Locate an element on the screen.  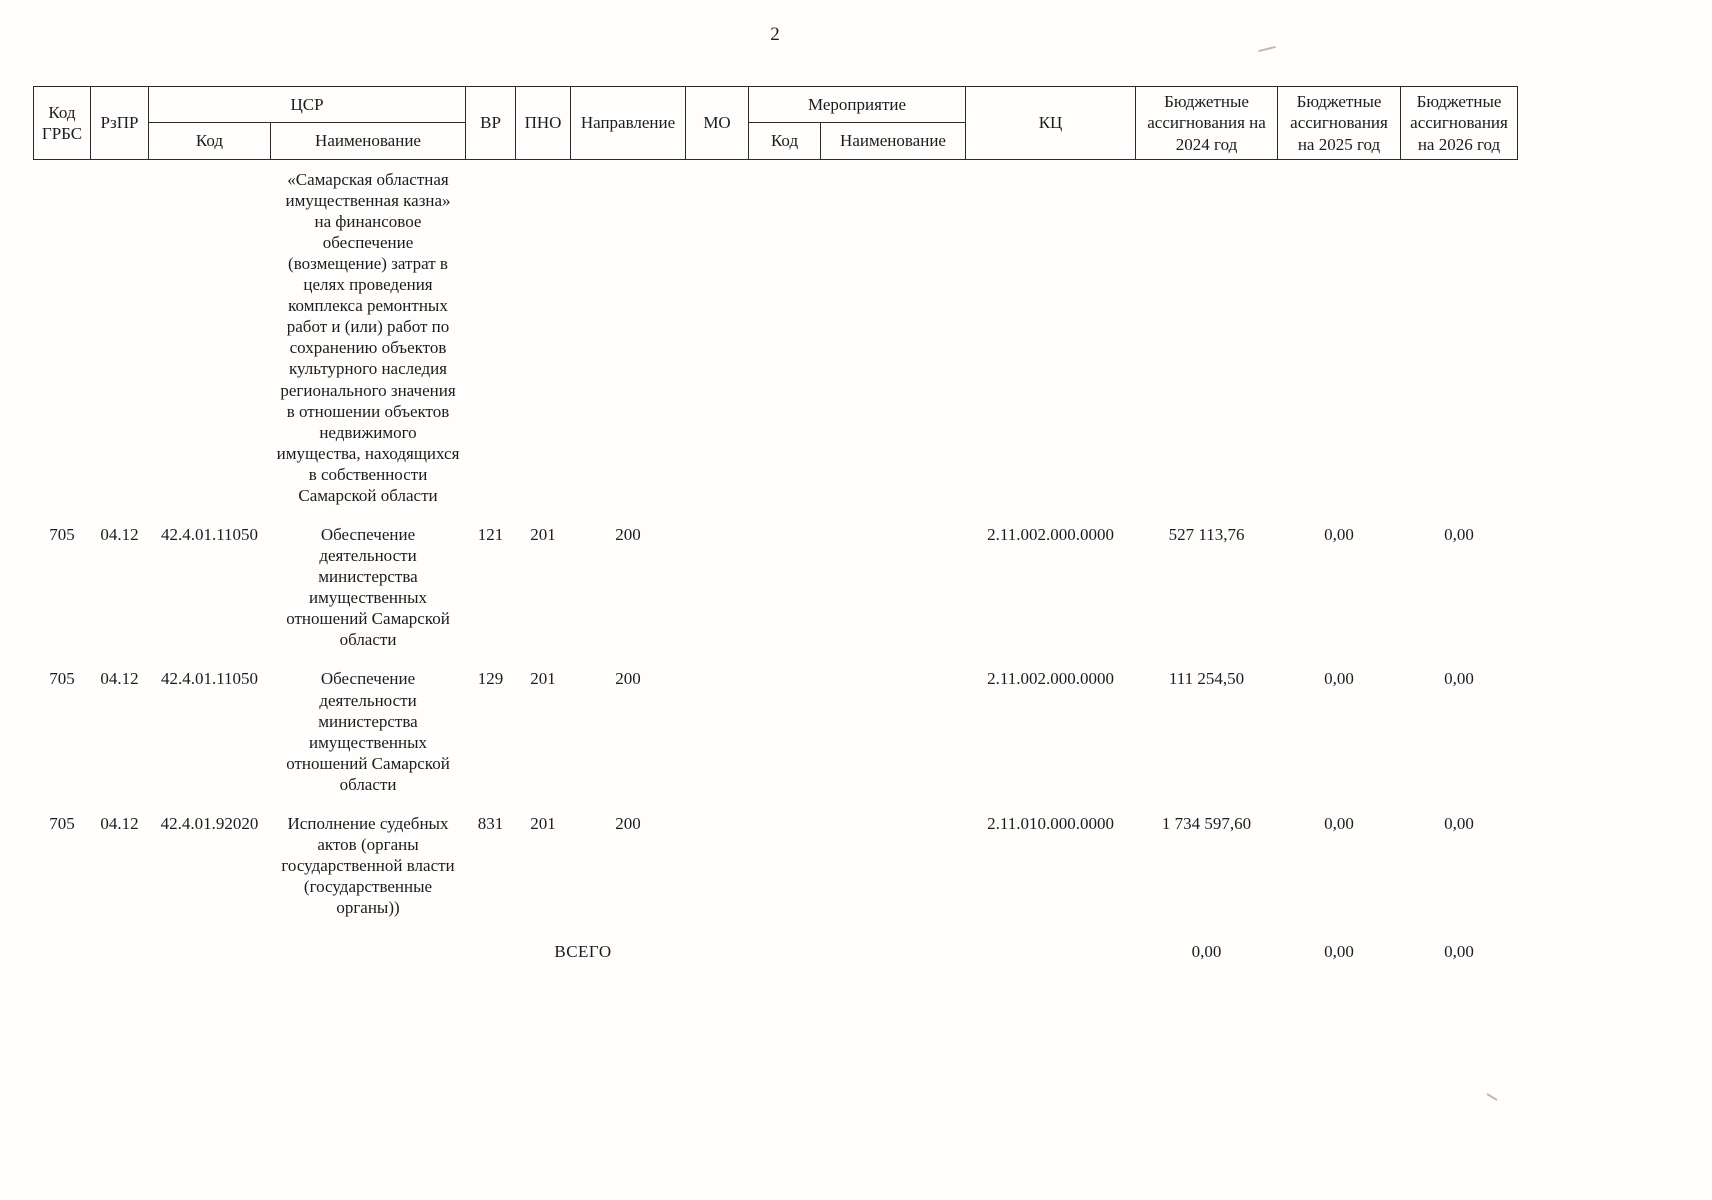
cell-vr: 121 is located at coordinates (490, 534).